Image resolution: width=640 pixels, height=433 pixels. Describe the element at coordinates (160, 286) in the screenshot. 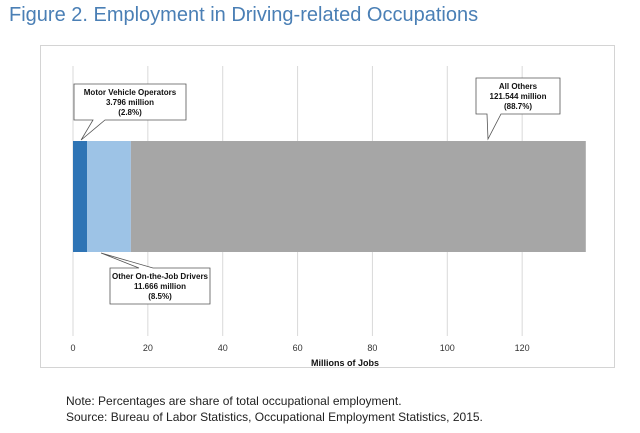

I see `callout-value: 11.666 million` at that location.